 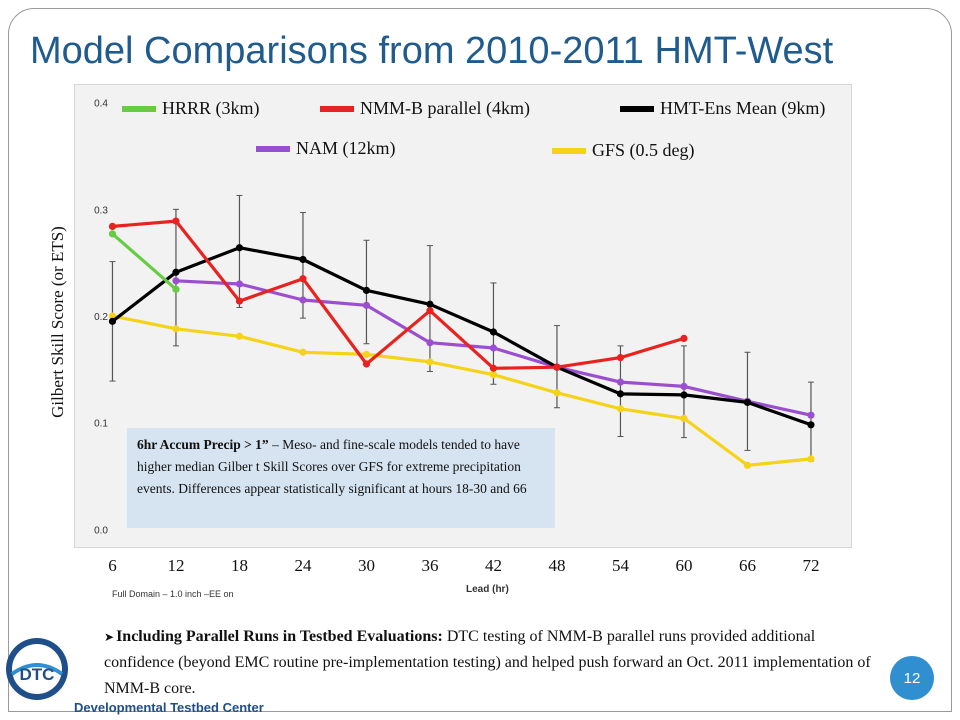 What do you see at coordinates (493, 565) in the screenshot?
I see `x-tick-label: 42` at bounding box center [493, 565].